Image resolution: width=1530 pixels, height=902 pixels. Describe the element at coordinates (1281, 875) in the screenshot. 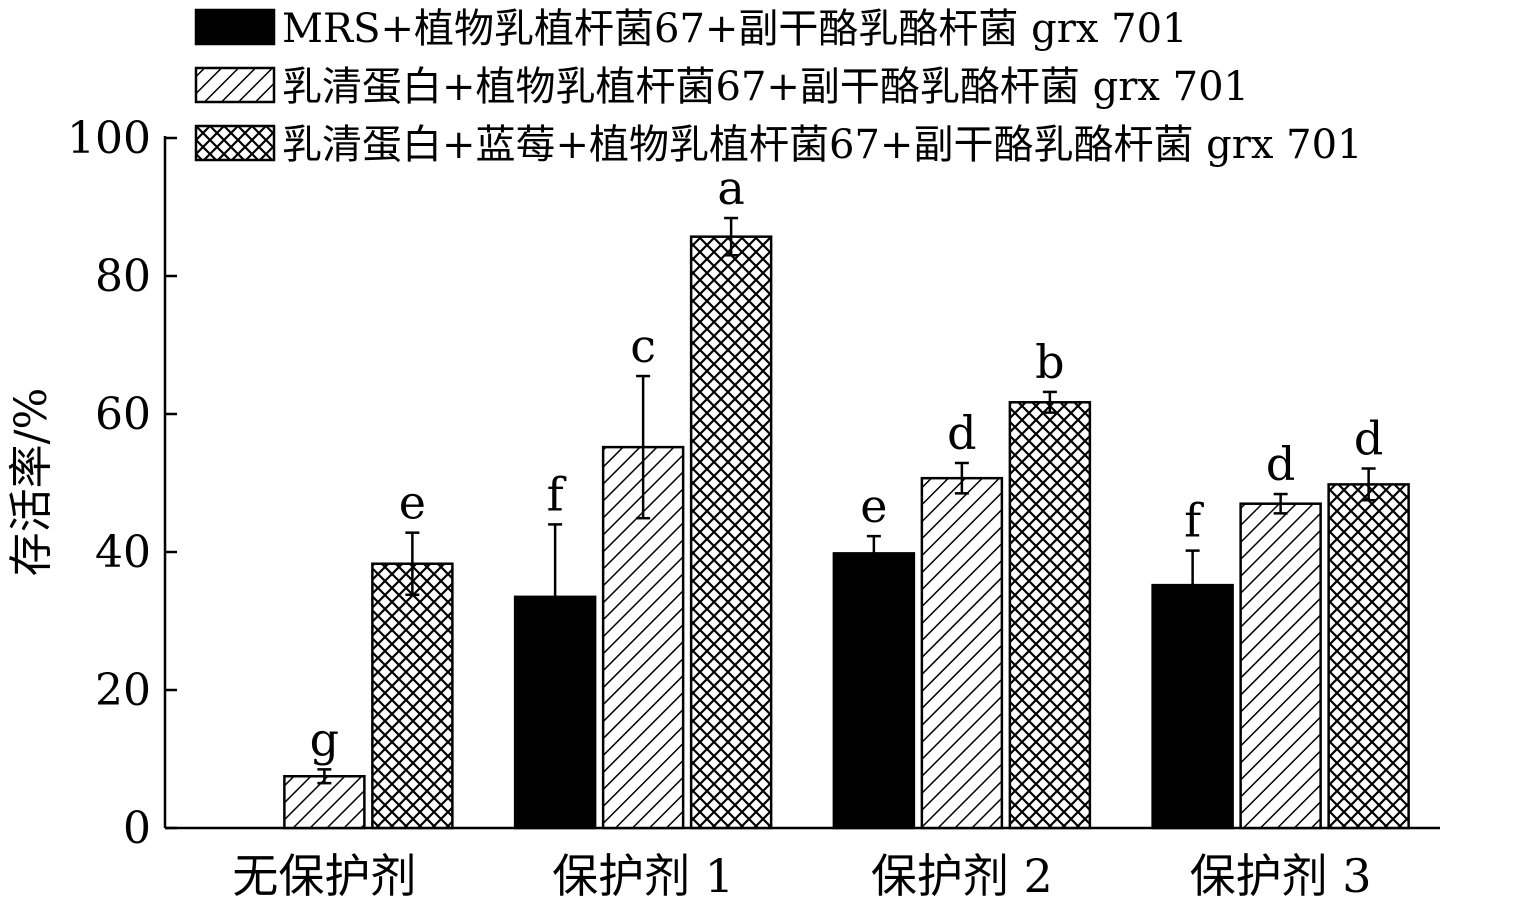

I see `x-tick-label: 保护剂 3` at that location.